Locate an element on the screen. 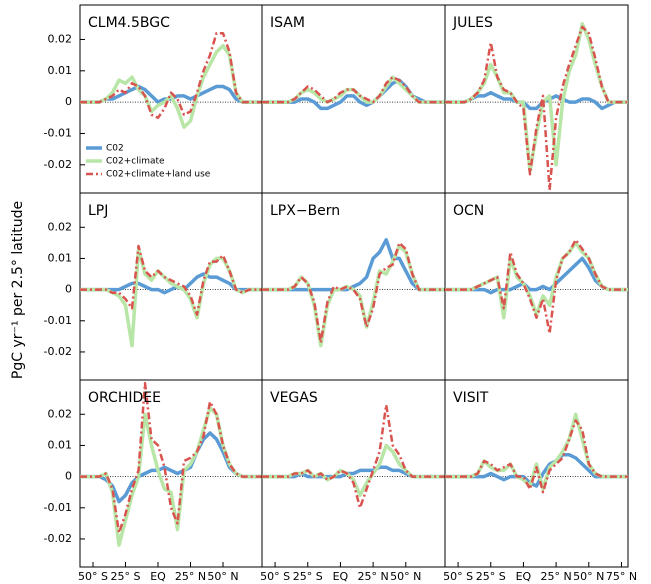 The width and height of the screenshot is (651, 584). panel-title: OCN is located at coordinates (468, 211).